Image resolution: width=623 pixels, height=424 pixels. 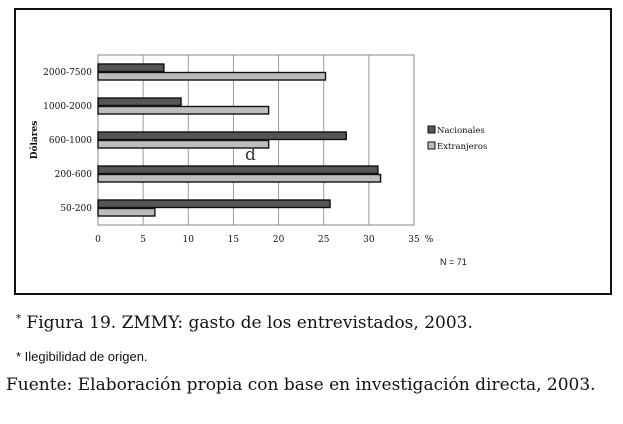 What do you see at coordinates (98, 240) in the screenshot?
I see `x-tick-label: 0` at bounding box center [98, 240].